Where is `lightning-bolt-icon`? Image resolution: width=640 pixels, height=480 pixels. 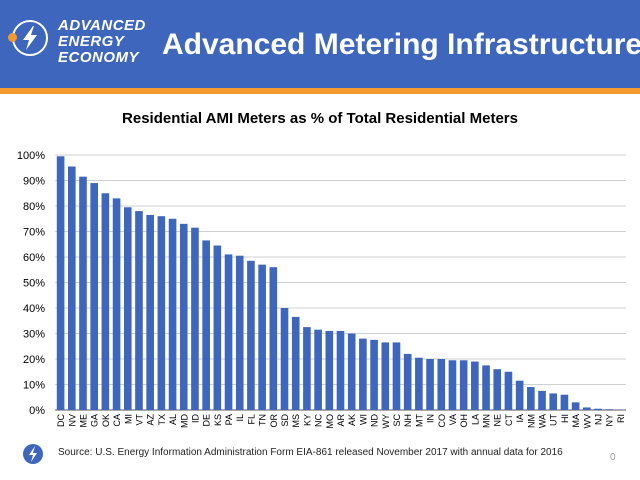 lightning-bolt-icon is located at coordinates (30, 38).